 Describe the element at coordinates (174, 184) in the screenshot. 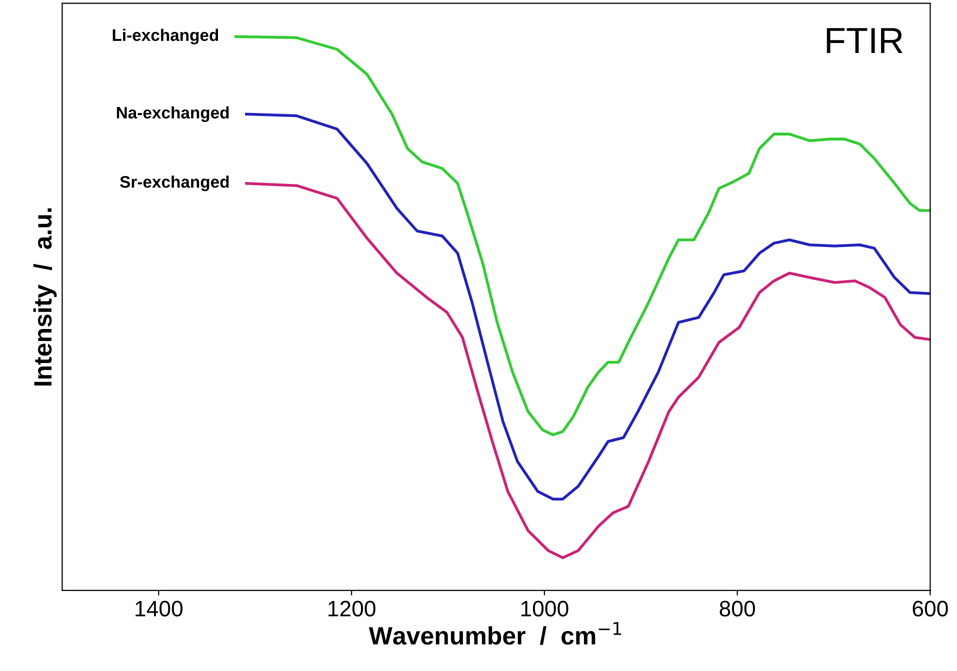

I see `series-label: Sr-exchanged` at that location.